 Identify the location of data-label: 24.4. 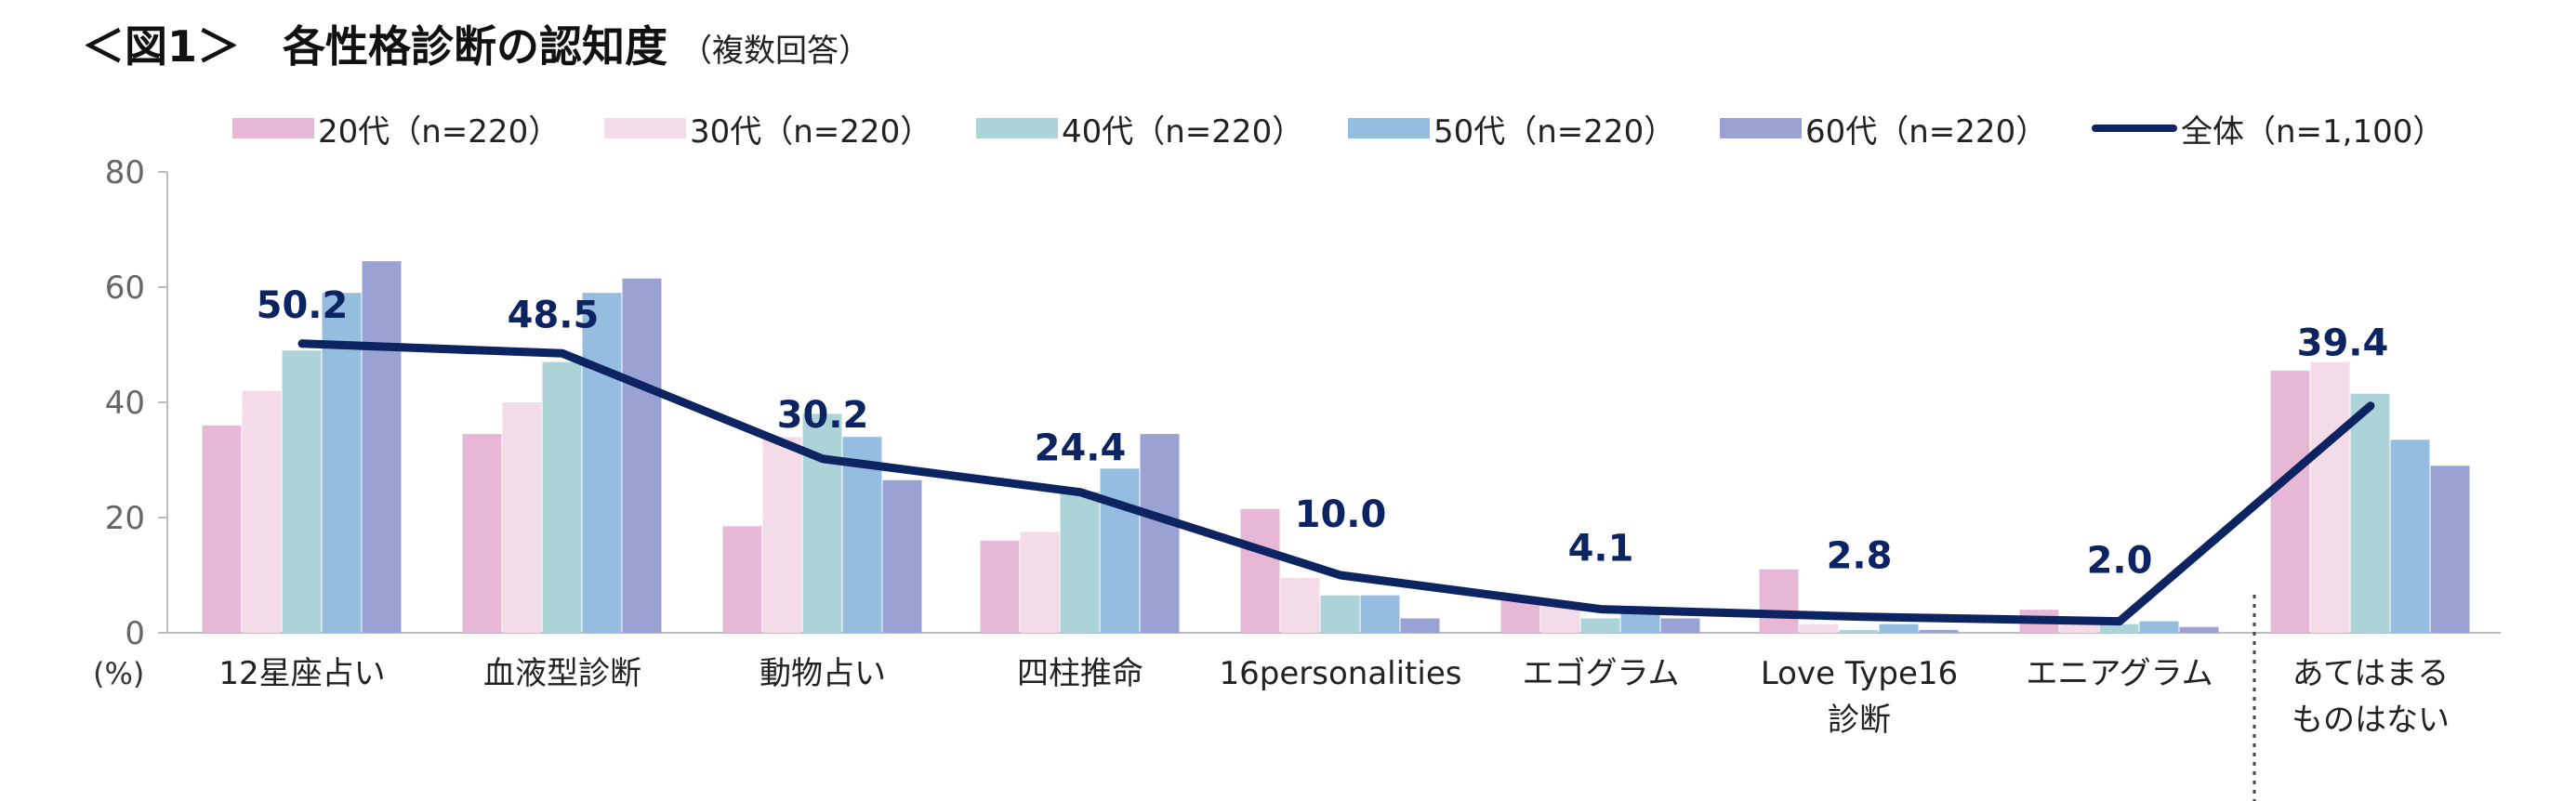
(1081, 448).